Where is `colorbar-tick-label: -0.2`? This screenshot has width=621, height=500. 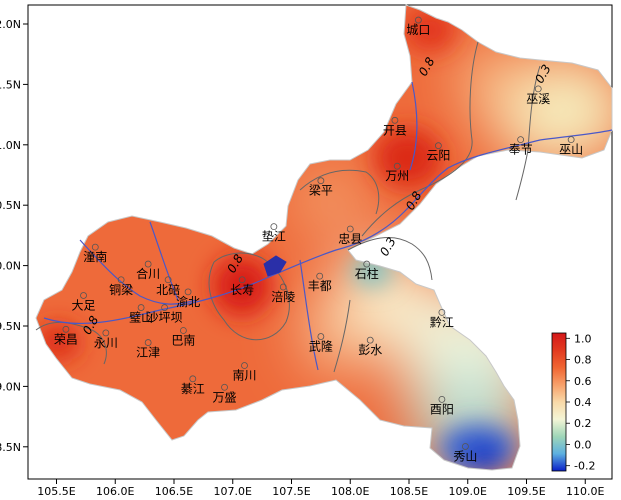 colorbar-tick-label: -0.2 is located at coordinates (584, 466).